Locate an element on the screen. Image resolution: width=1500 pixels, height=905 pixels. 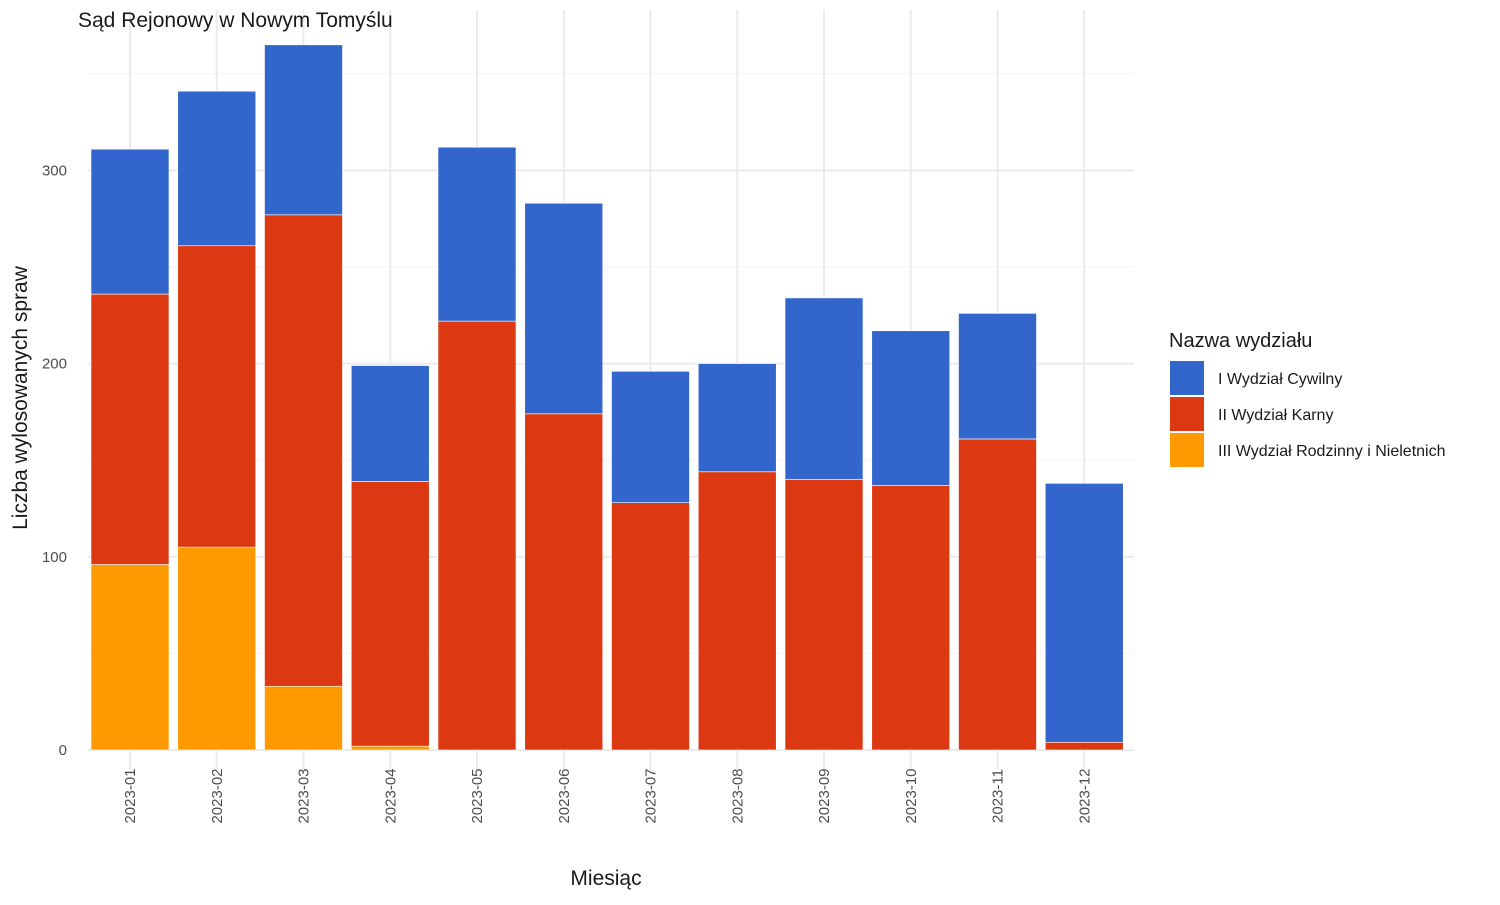
x-tick-label: 2023-10 is located at coordinates (911, 795).